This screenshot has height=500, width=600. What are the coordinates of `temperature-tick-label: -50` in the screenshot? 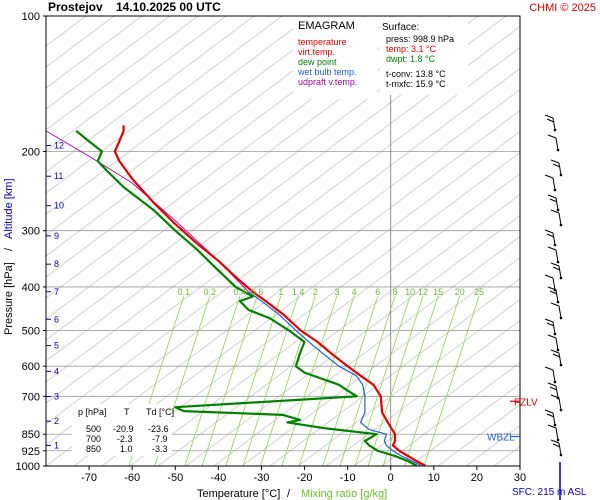 It's located at (175, 478).